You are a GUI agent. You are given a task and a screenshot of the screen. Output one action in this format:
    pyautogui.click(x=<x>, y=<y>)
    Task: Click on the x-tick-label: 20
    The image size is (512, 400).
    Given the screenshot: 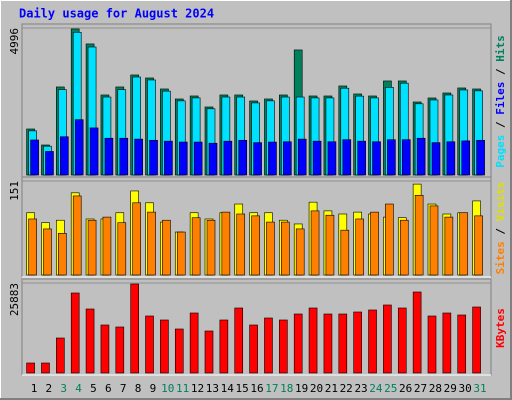 What is the action you would take?
    pyautogui.click(x=316, y=388)
    